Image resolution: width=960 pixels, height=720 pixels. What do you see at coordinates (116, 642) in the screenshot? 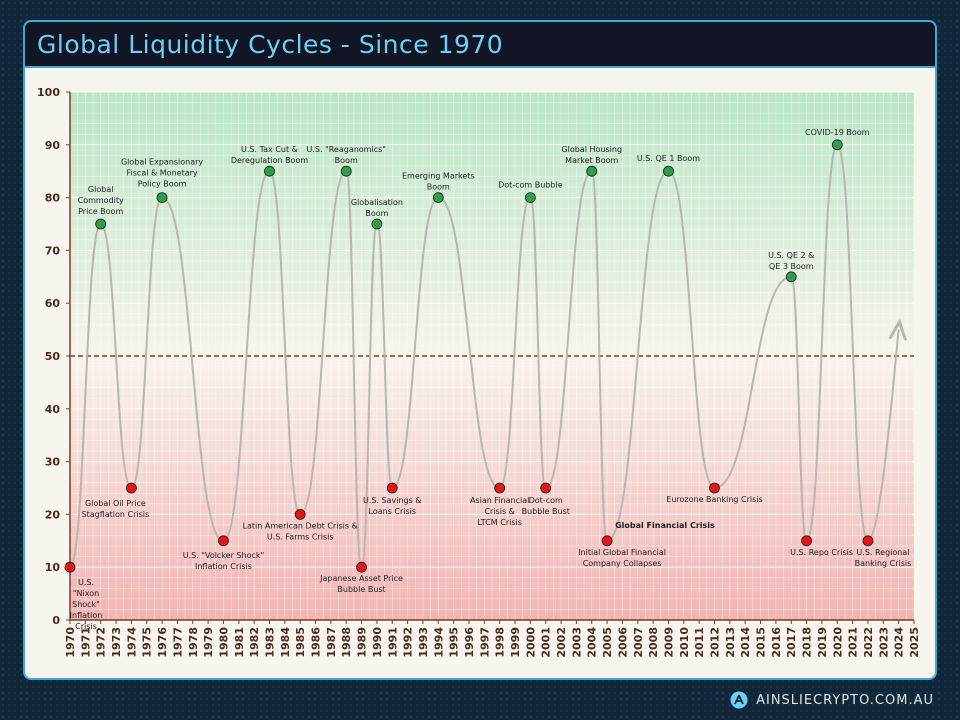
I see `x-tick-label: 1973` at bounding box center [116, 642].